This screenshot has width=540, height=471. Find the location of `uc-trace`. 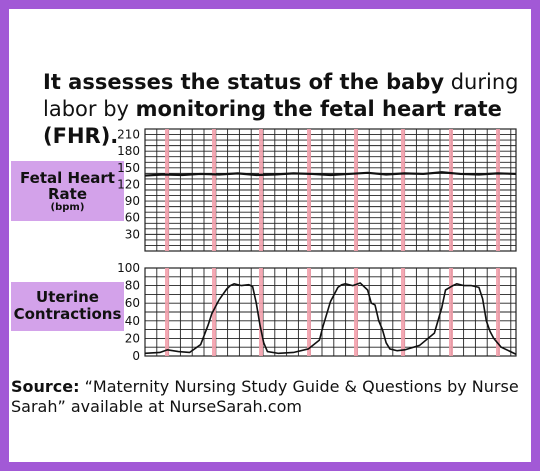

uc-trace is located at coordinates (330, 318).